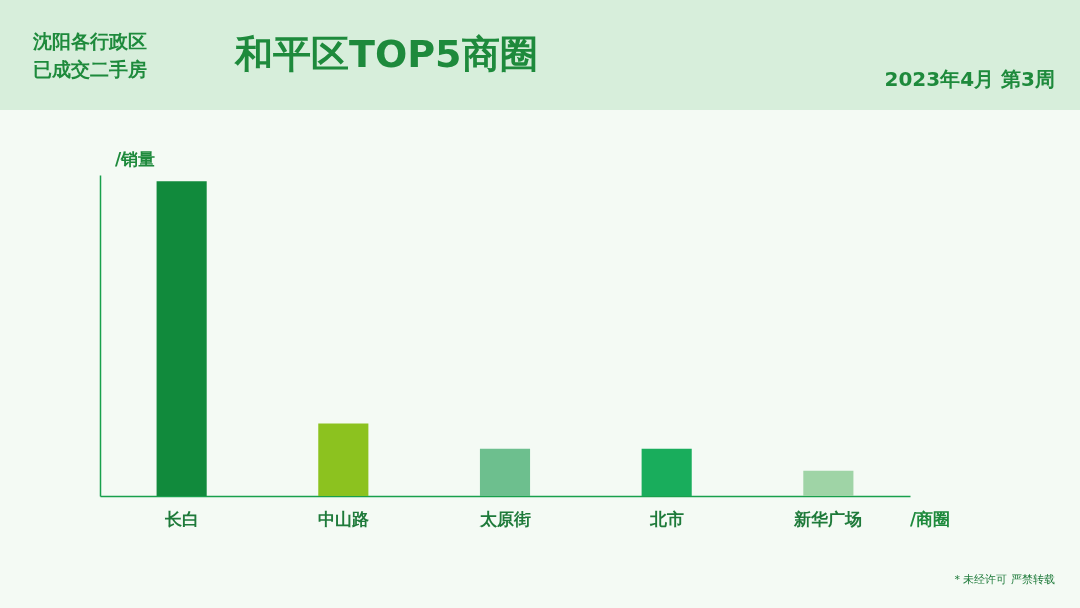  What do you see at coordinates (89, 41) in the screenshot?
I see `text: 沈阳各行政区` at bounding box center [89, 41].